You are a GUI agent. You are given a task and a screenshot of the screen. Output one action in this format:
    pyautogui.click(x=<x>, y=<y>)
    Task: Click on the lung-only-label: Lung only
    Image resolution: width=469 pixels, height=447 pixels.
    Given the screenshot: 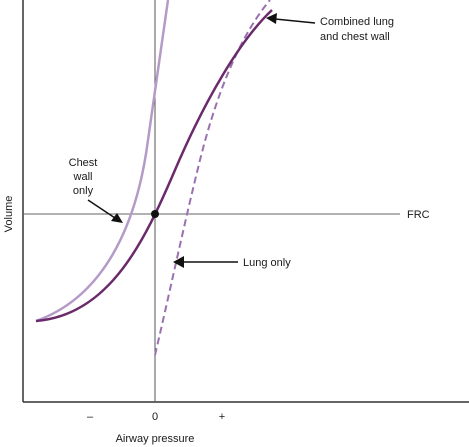 What is the action you would take?
    pyautogui.click(x=267, y=263)
    